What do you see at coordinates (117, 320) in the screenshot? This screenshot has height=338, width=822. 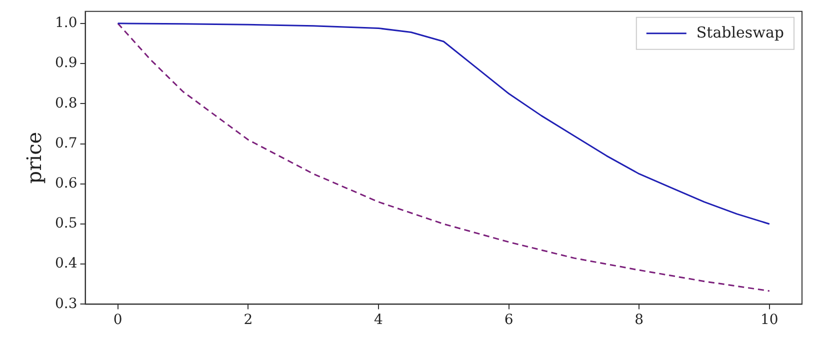 I see `x-tick-label: 0` at bounding box center [117, 320].